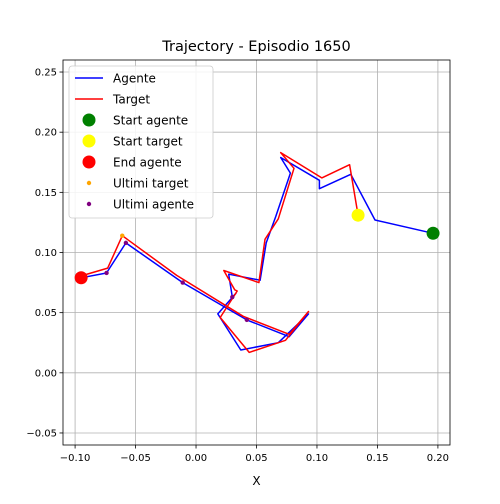 The image size is (500, 504). What do you see at coordinates (46, 253) in the screenshot?
I see `y-tick-label: 0.10` at bounding box center [46, 253].